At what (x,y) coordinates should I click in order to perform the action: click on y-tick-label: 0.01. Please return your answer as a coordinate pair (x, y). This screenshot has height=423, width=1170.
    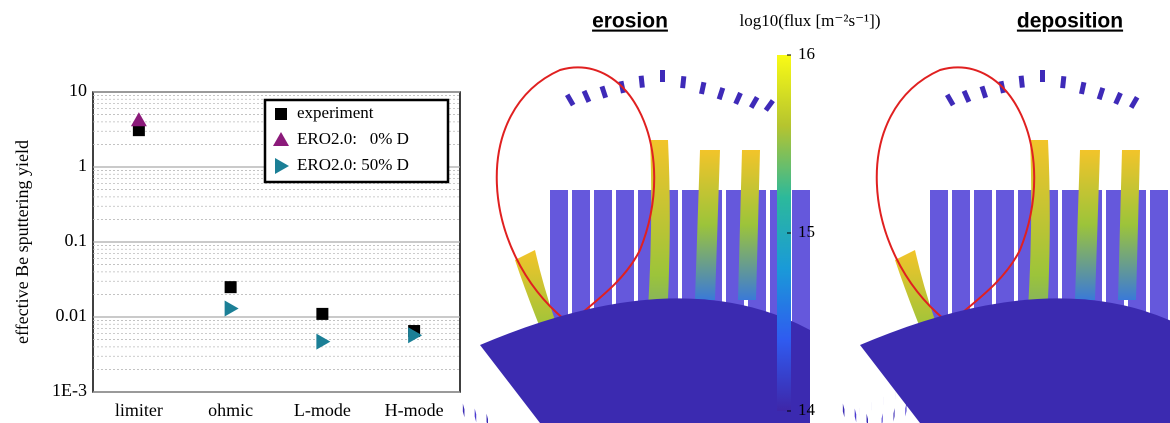
    Looking at the image, I should click on (72, 315).